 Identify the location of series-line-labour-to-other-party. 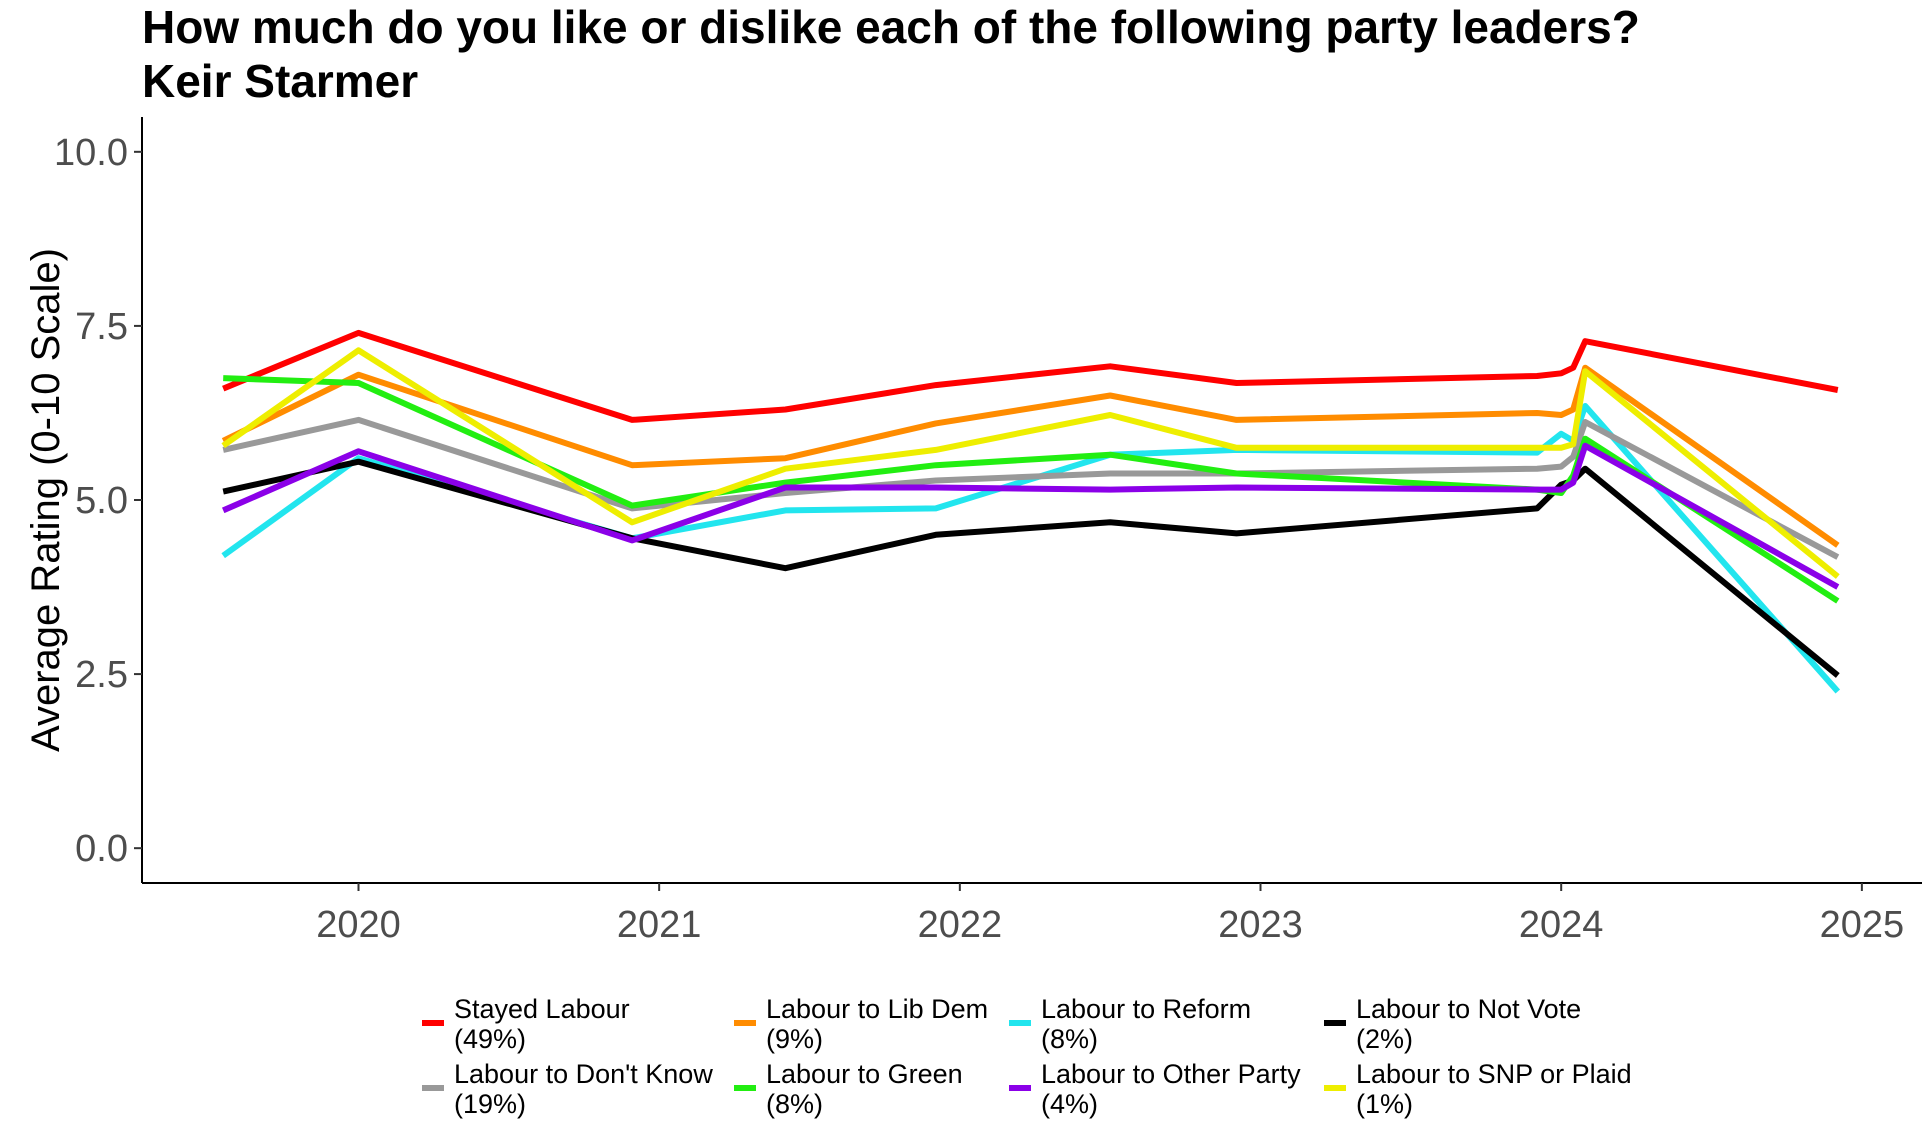
(1030, 516).